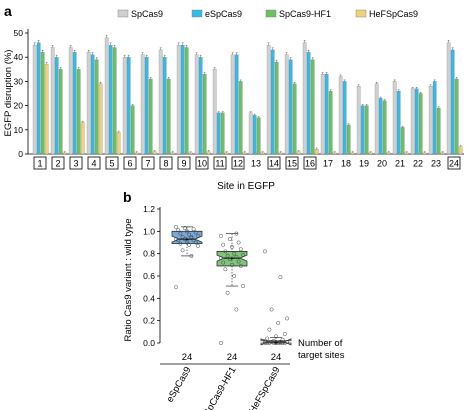 The width and height of the screenshot is (474, 410). What do you see at coordinates (149, 321) in the screenshot?
I see `b-y-tick-label: 0.2` at bounding box center [149, 321].